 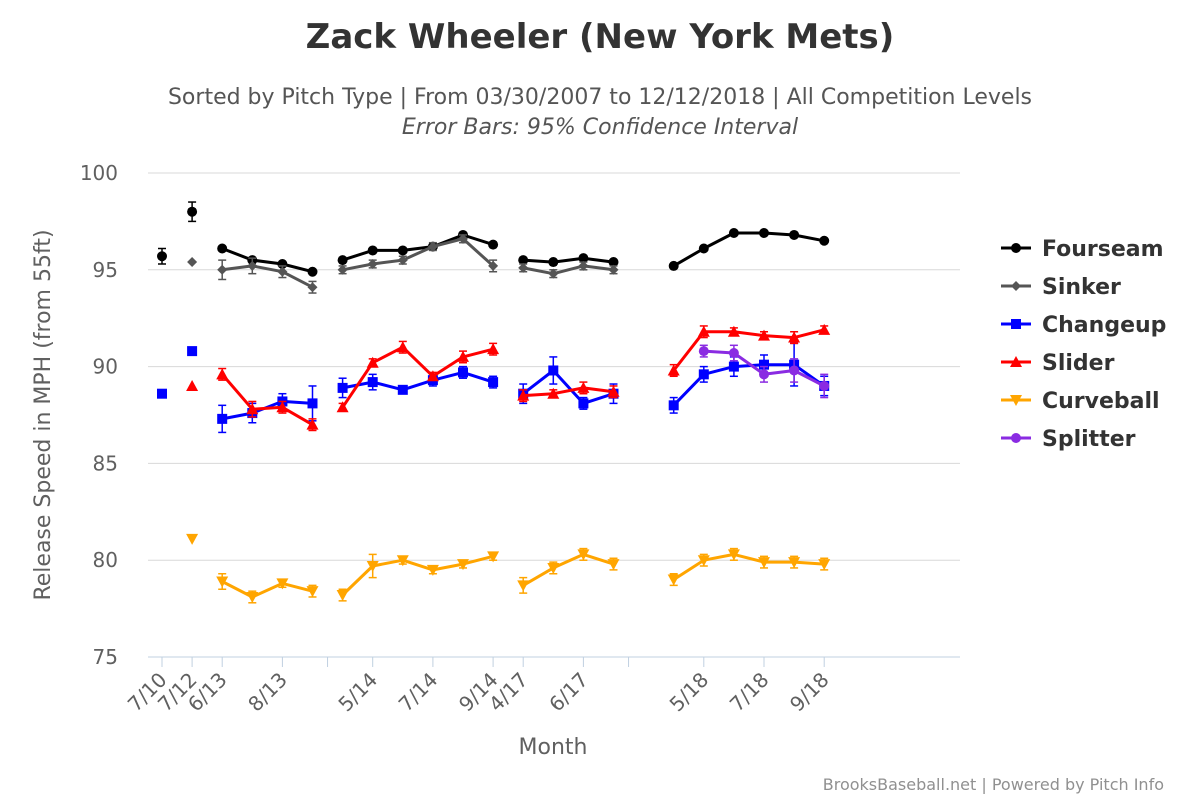 What do you see at coordinates (749, 692) in the screenshot?
I see `x-tick-label: 7/18` at bounding box center [749, 692].